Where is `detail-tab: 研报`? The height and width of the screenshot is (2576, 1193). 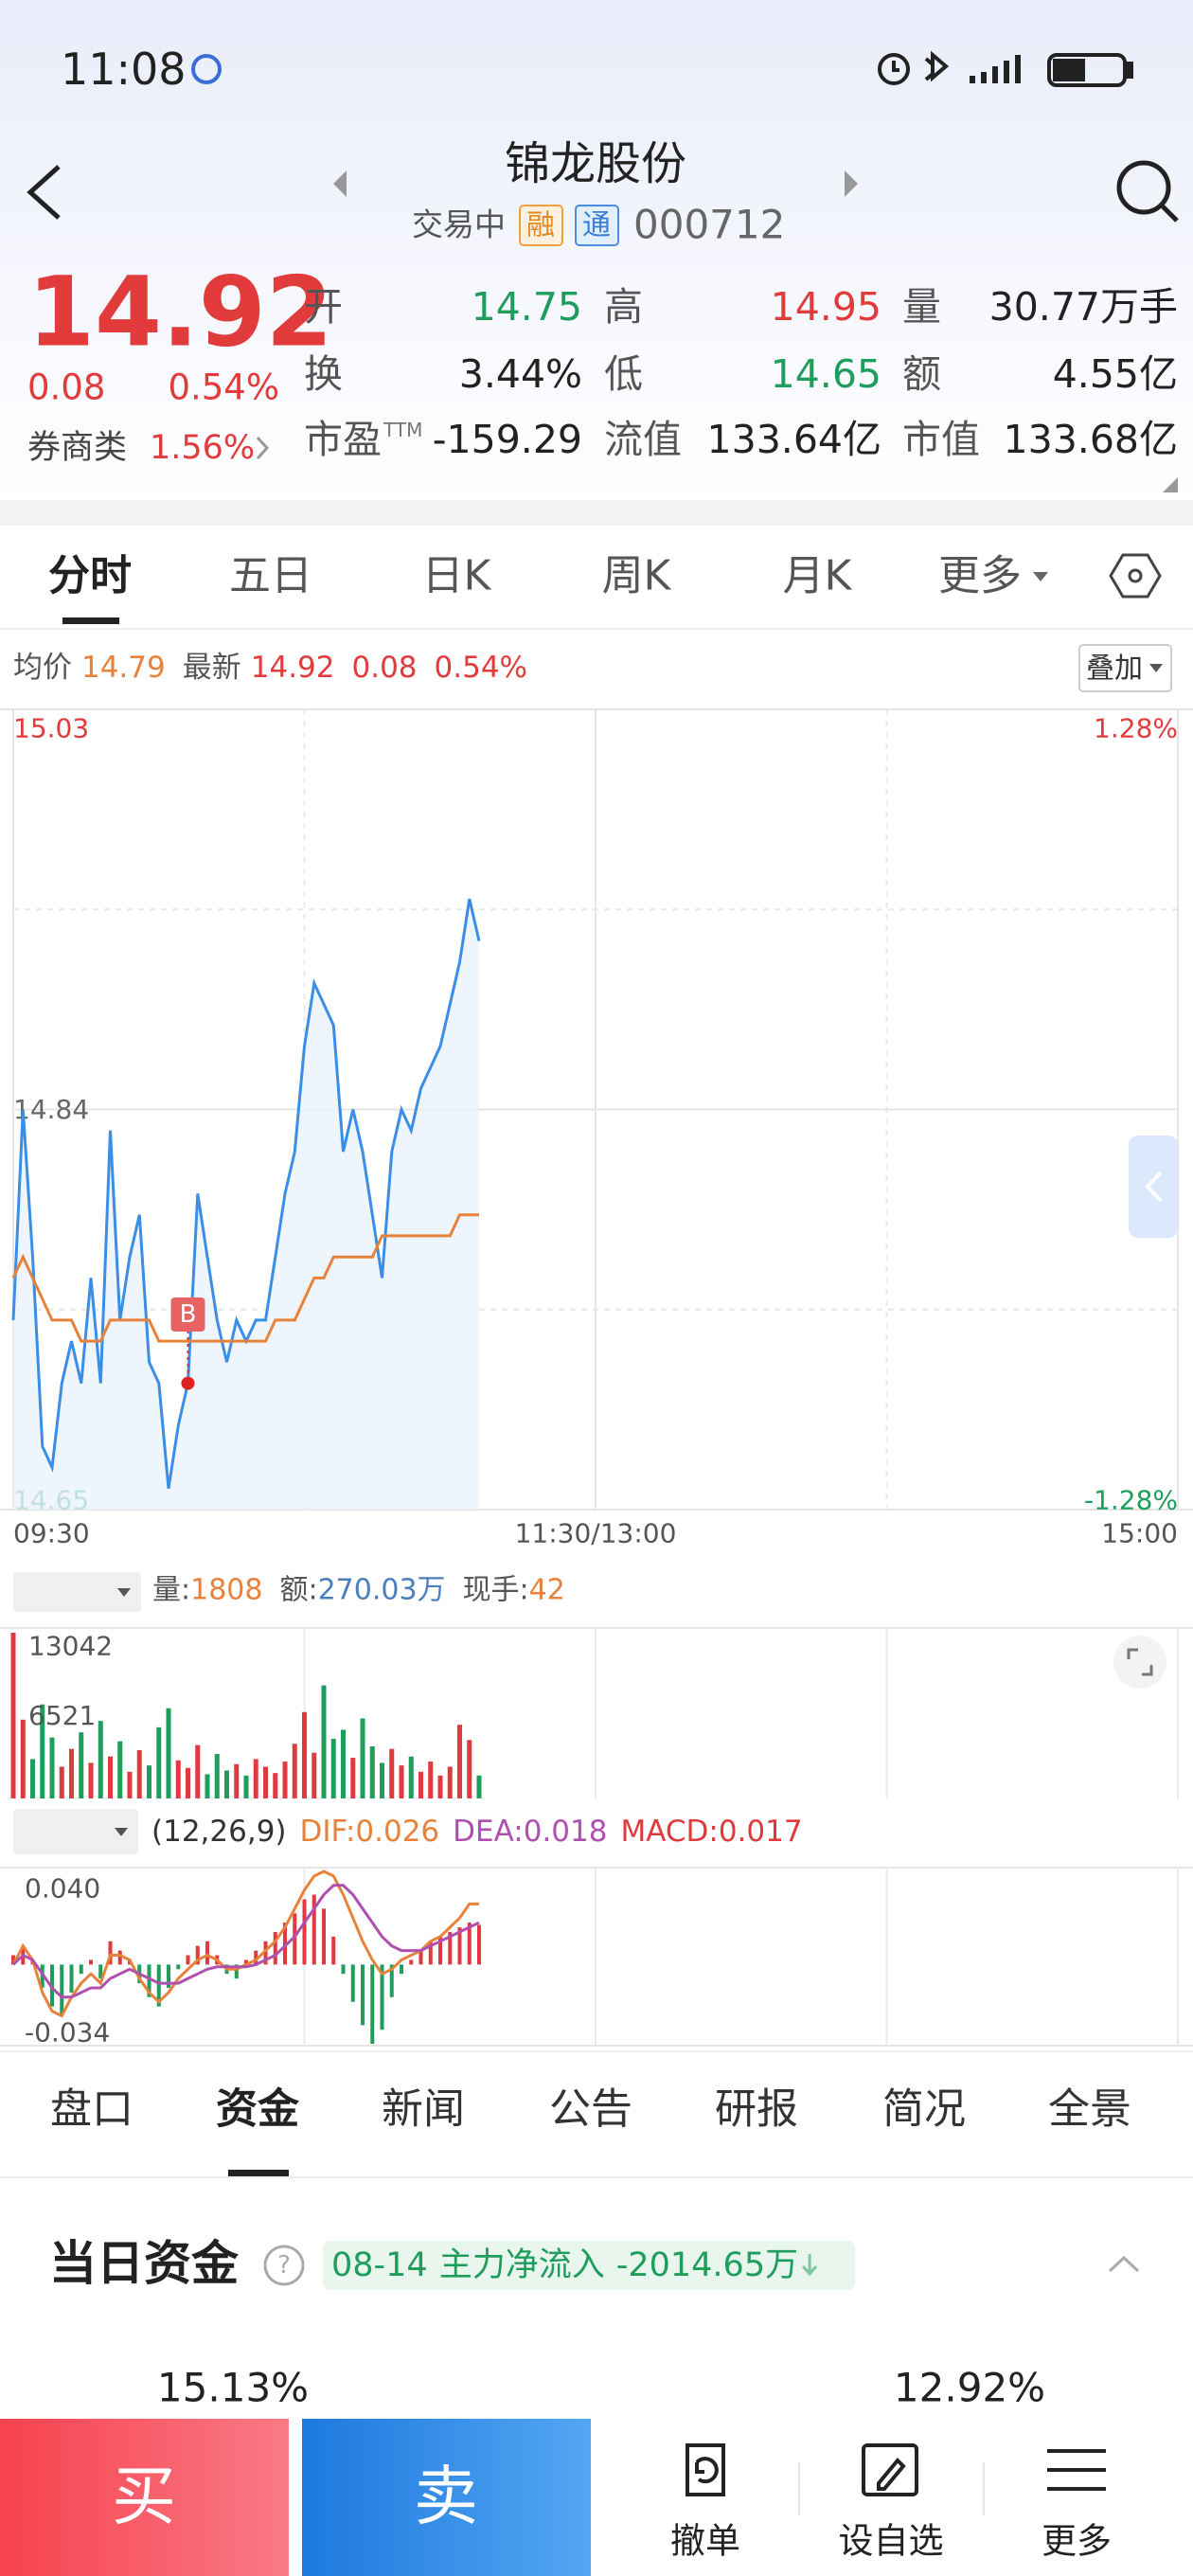
detail-tab: 研报 is located at coordinates (756, 2109).